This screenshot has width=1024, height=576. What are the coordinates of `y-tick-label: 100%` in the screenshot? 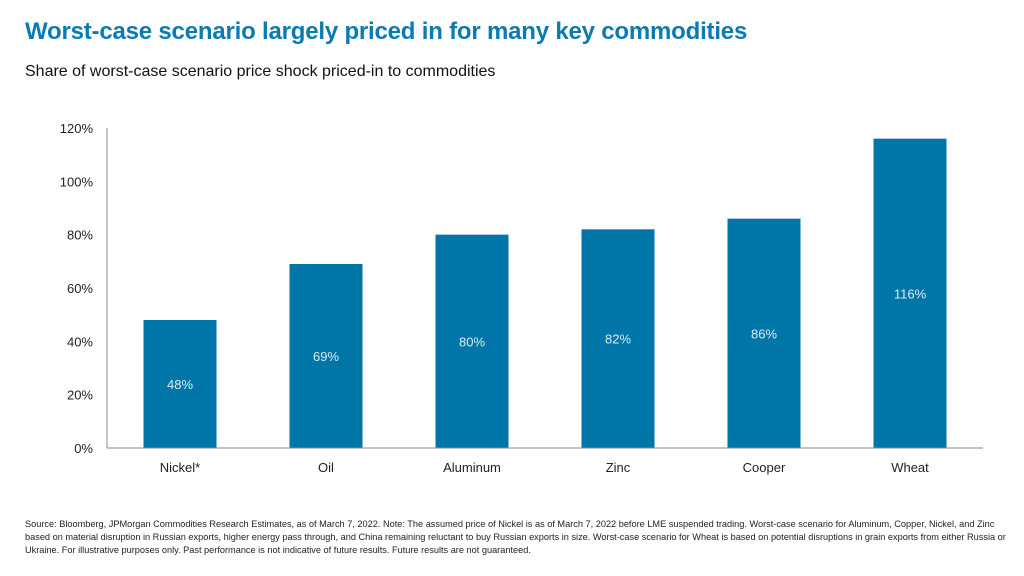 It's located at (77, 181).